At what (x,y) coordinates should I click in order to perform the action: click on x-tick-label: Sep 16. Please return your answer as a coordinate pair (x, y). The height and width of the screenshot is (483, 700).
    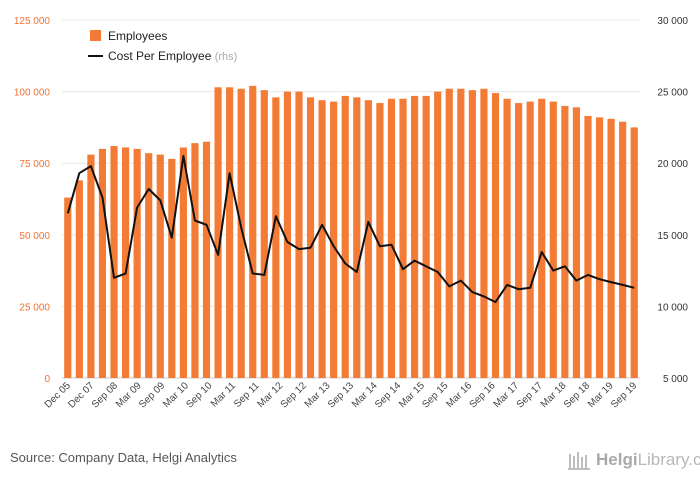
    Looking at the image, I should click on (483, 395).